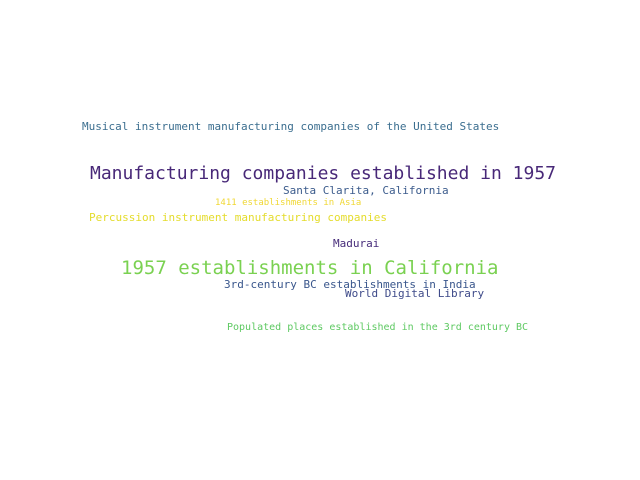  What do you see at coordinates (415, 293) in the screenshot?
I see `word-world-digital-library: World Digital Library` at bounding box center [415, 293].